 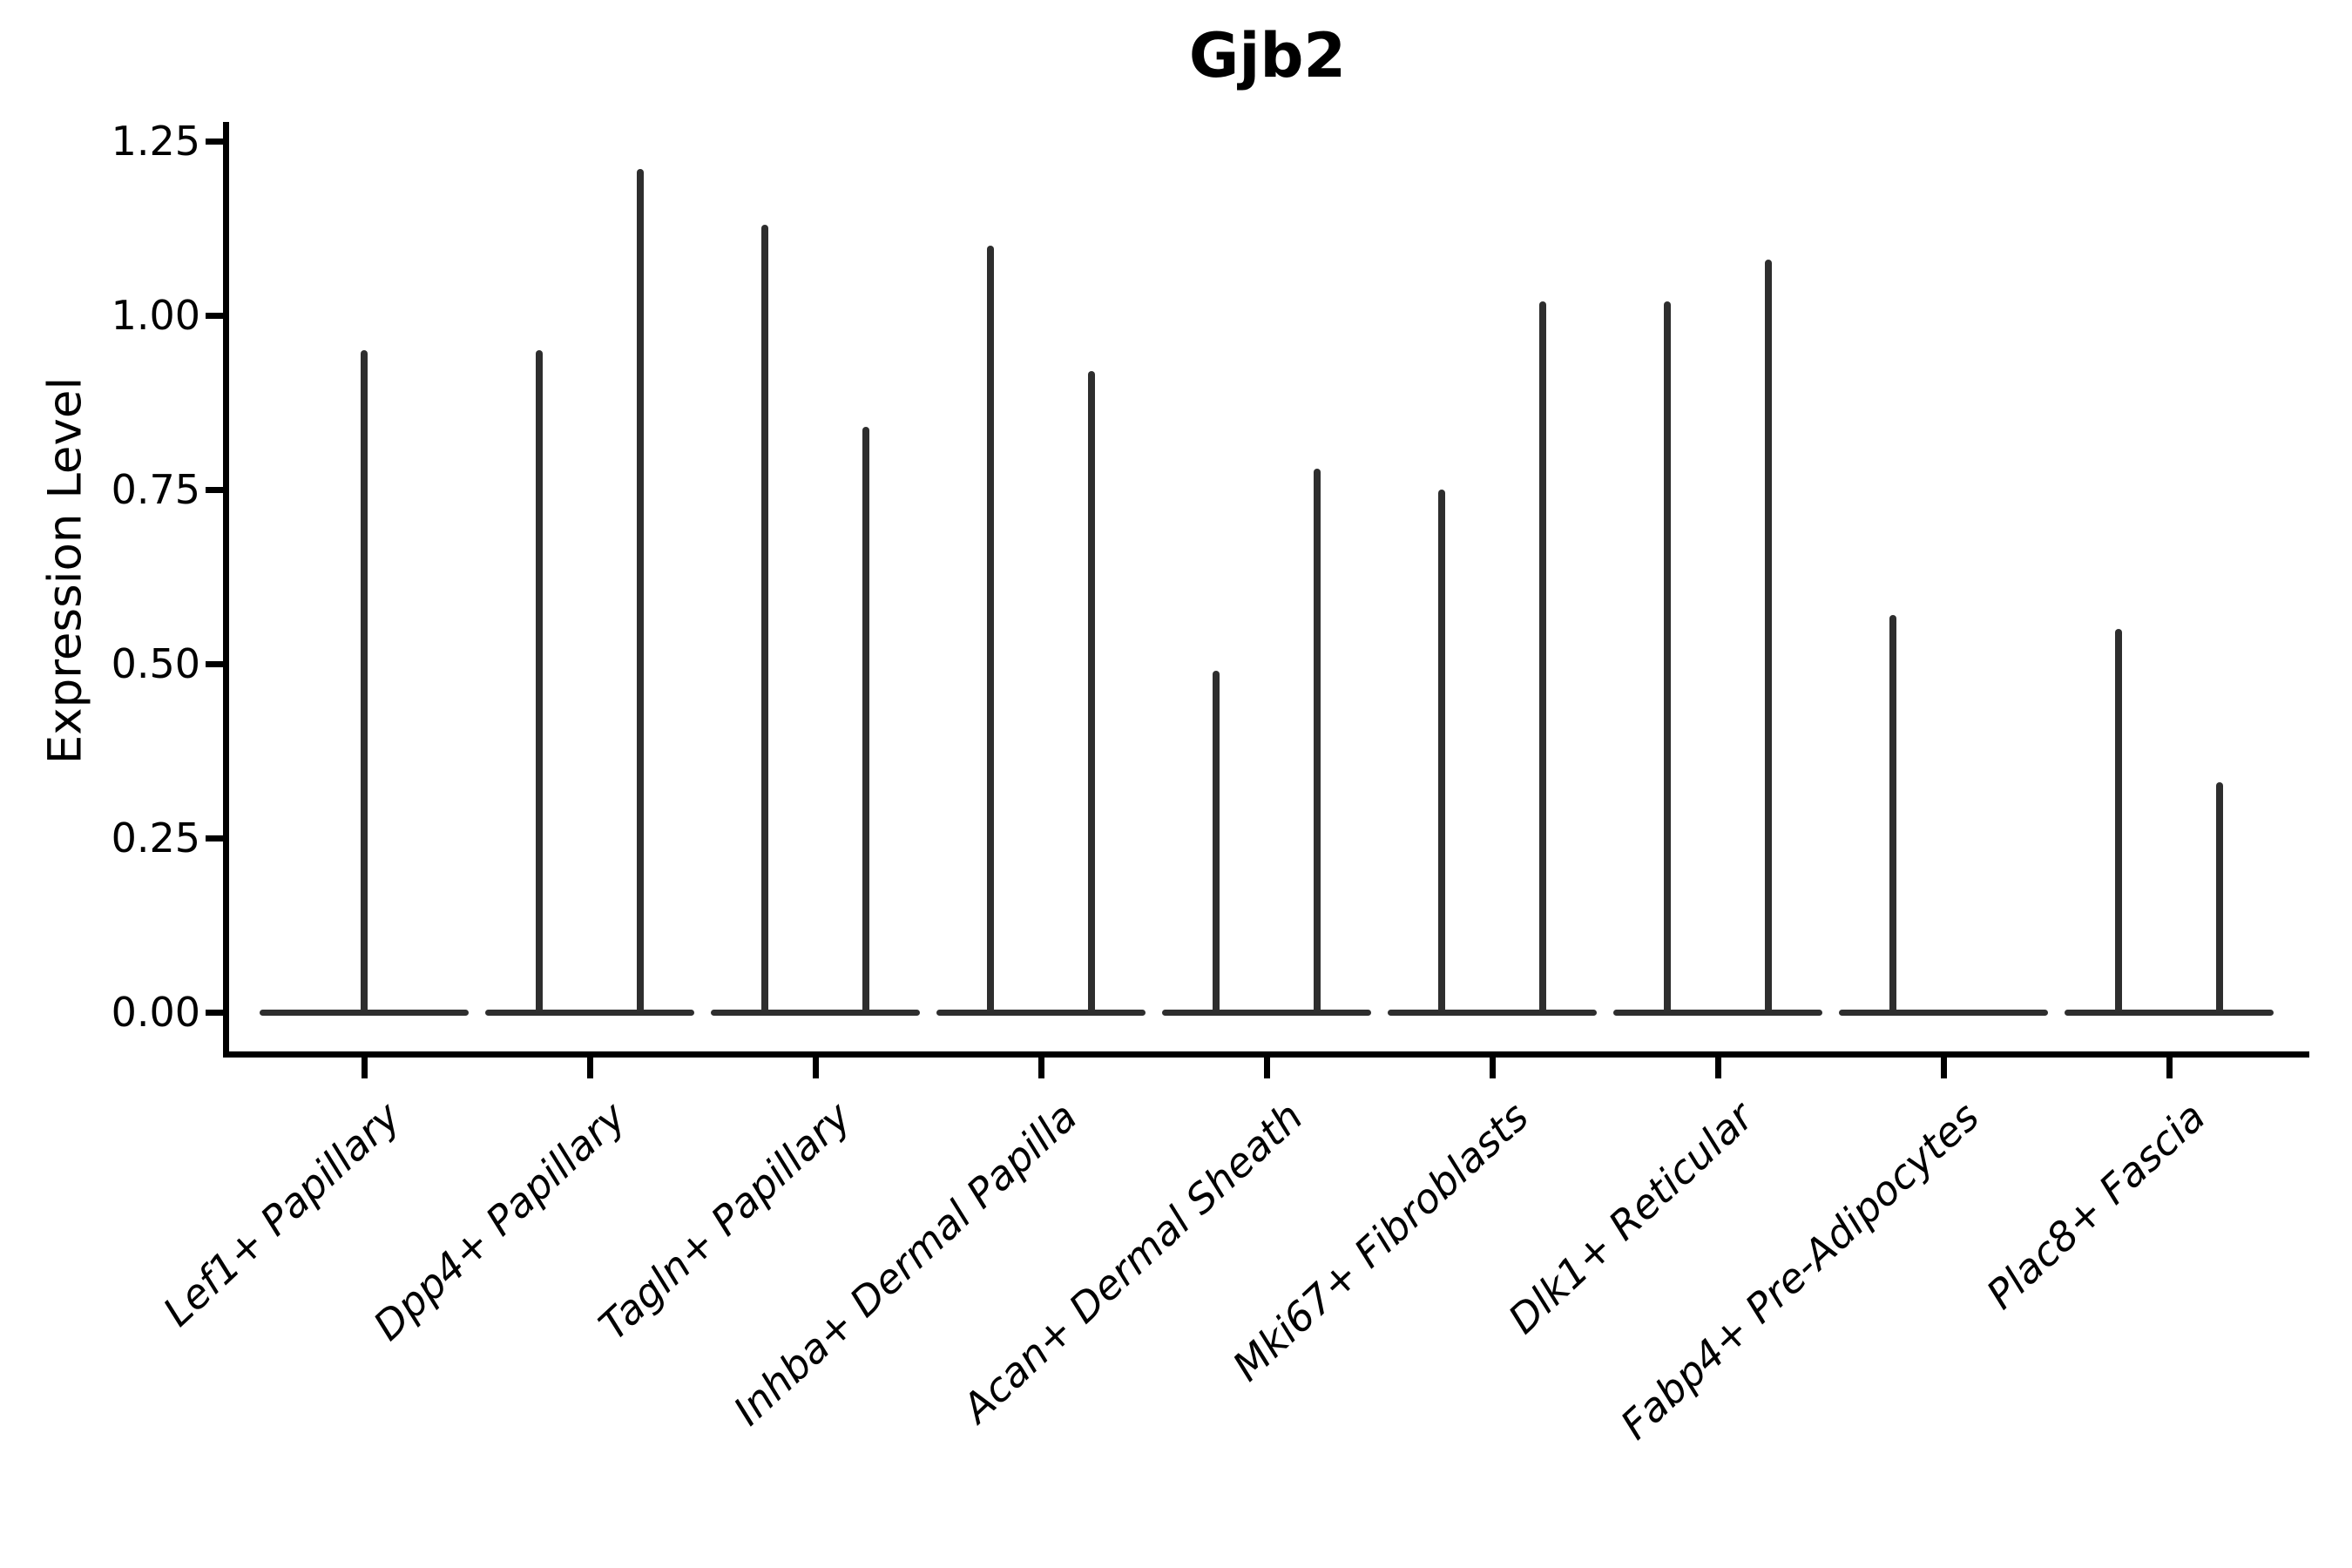 What do you see at coordinates (2095, 1205) in the screenshot?
I see `x-tick-label: Plac8+ Fascia` at bounding box center [2095, 1205].